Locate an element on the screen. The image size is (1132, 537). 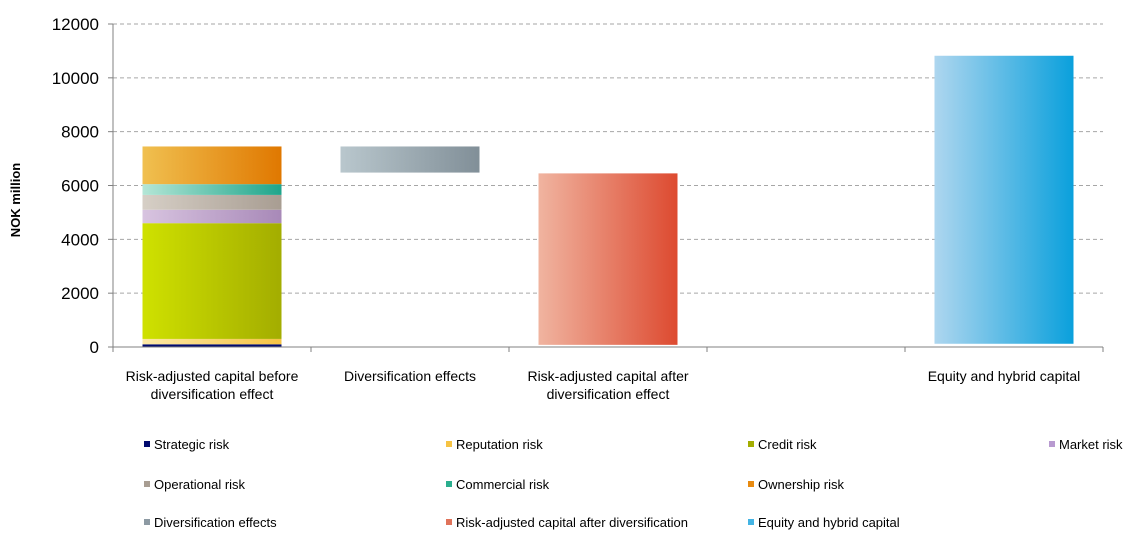
legend-label: Operational risk is located at coordinates (200, 484).